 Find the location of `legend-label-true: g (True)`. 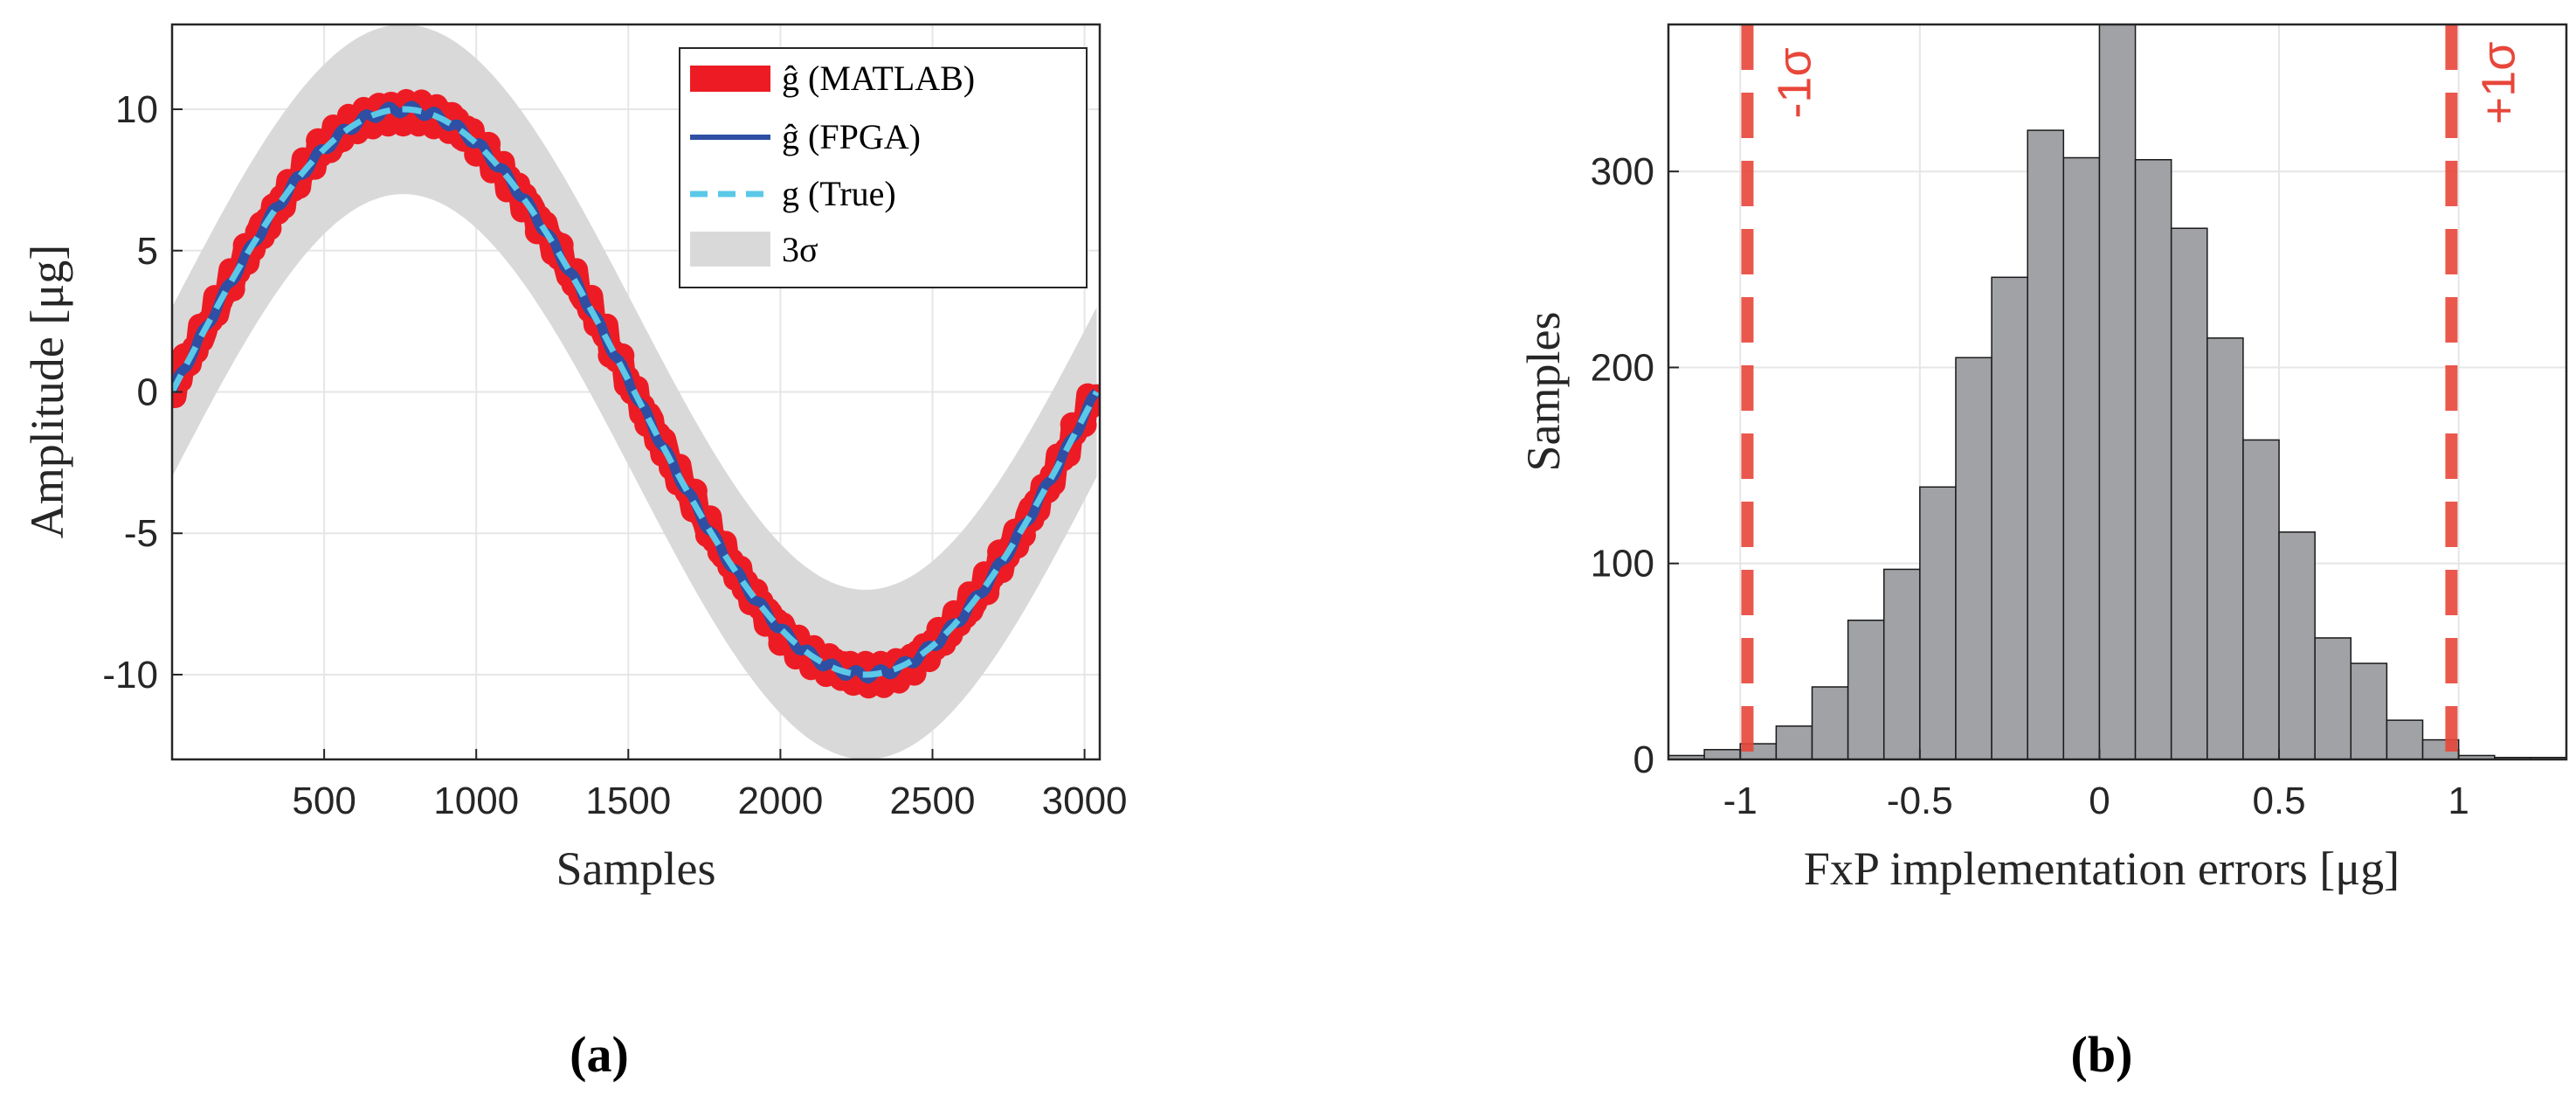

legend-label-true: g (True) is located at coordinates (839, 193).